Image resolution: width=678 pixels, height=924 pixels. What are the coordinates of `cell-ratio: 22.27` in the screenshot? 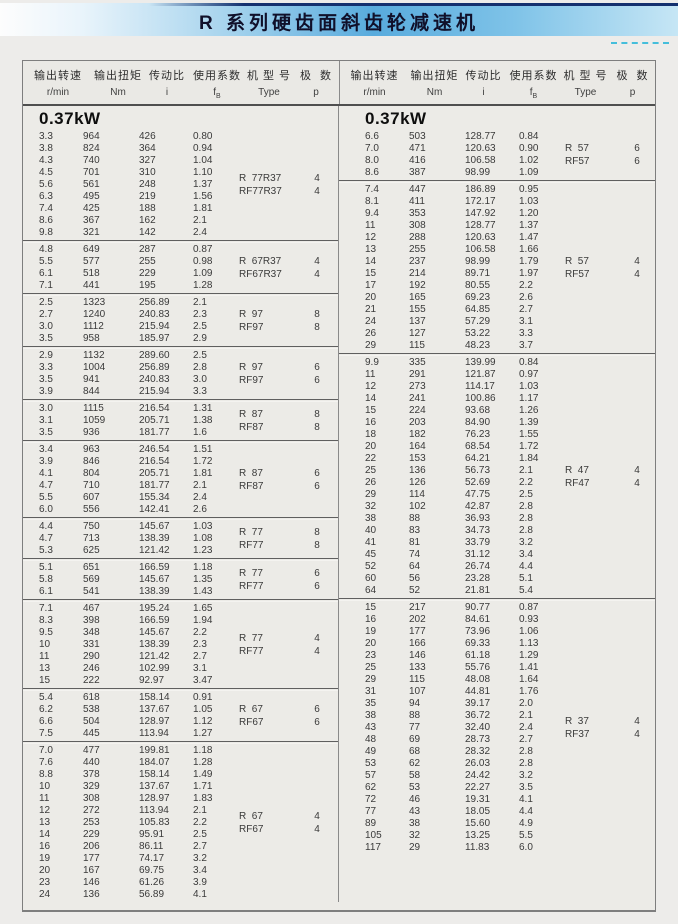 It's located at (478, 787).